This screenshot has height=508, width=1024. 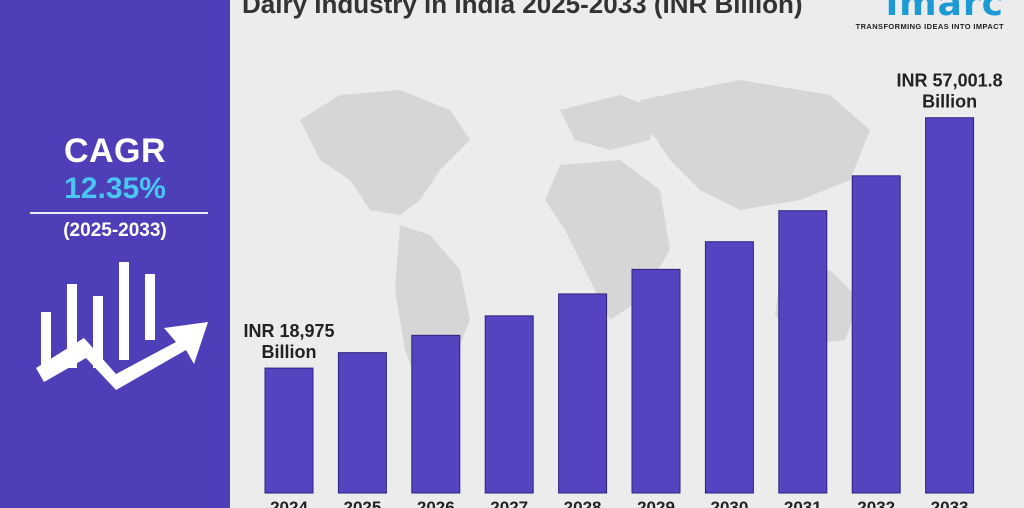 What do you see at coordinates (619, 503) in the screenshot?
I see `x-axis-labels: 2024 2025 2026 2027 2028 2029 2030 2031 2032 2033` at bounding box center [619, 503].